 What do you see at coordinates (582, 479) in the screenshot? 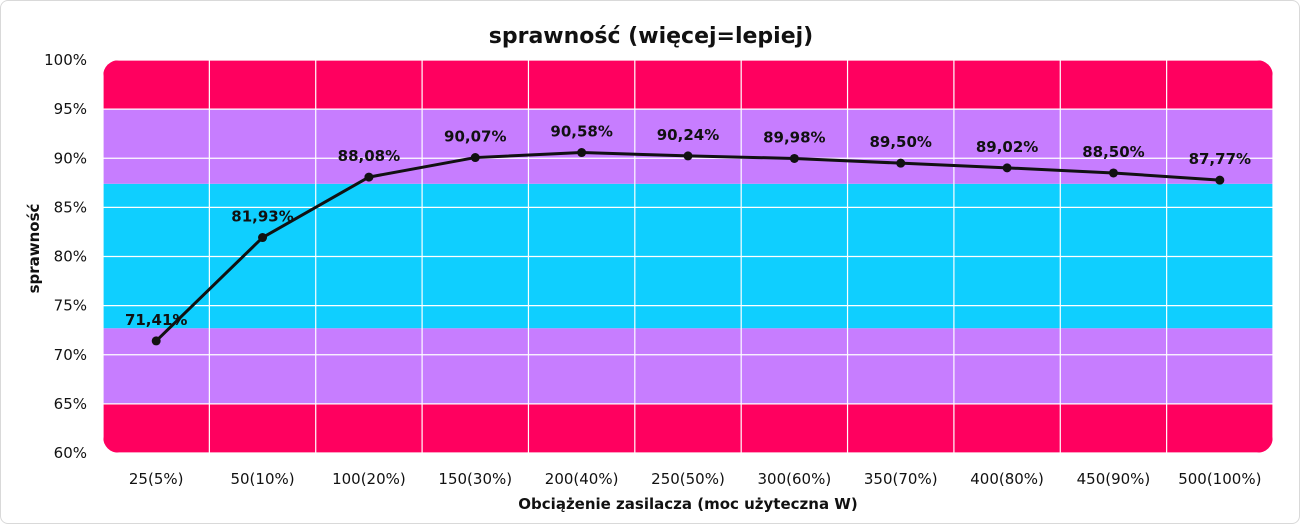
I see `x-tick-label: 200(40%)` at bounding box center [582, 479].